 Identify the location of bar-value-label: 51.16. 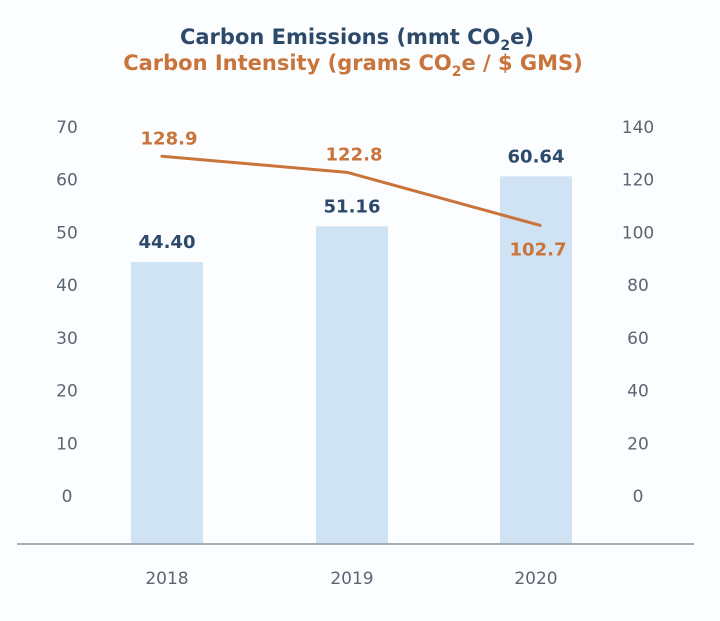
(352, 206).